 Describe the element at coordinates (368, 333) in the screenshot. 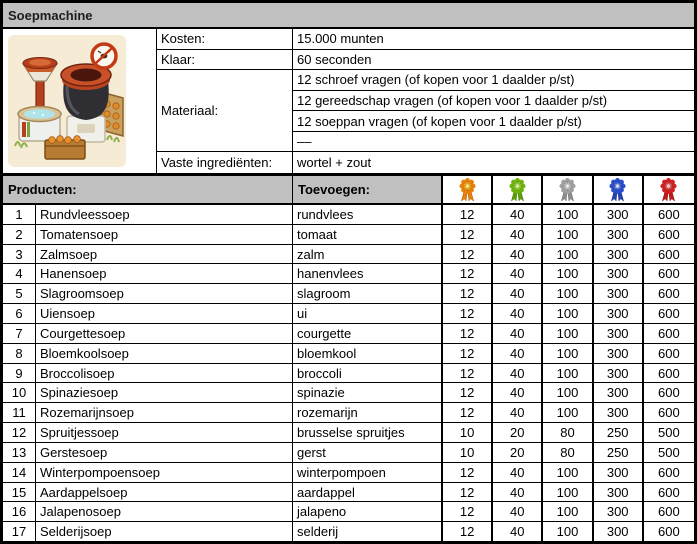

I see `product-ingredient: courgette` at that location.